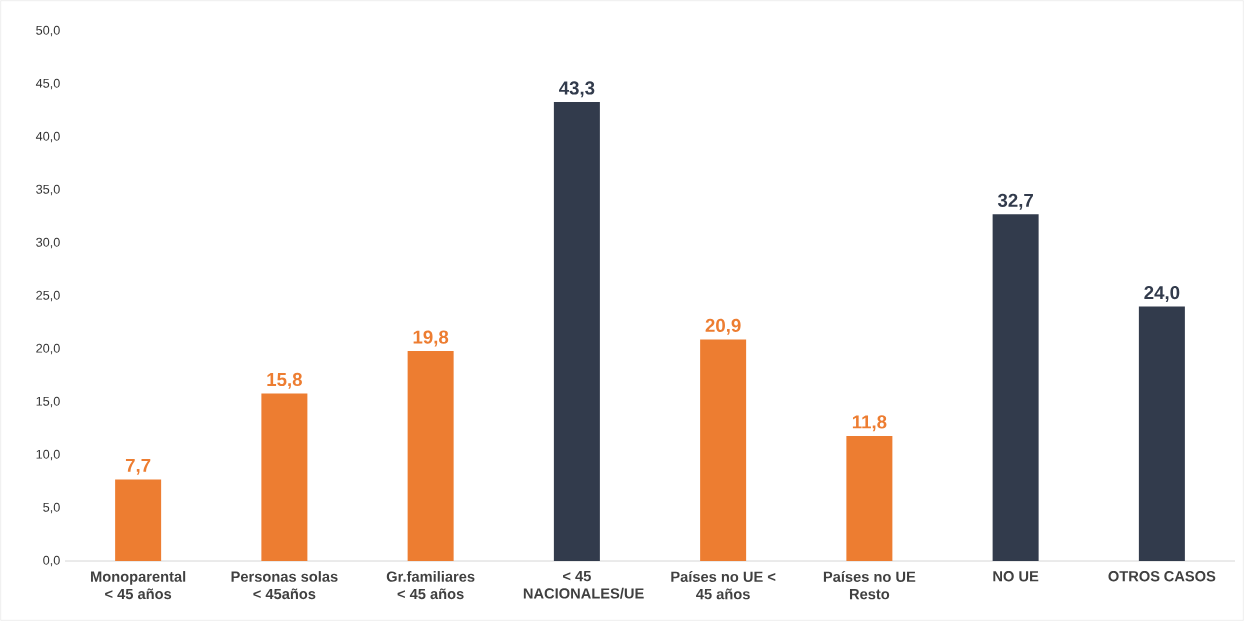 This screenshot has height=621, width=1244. Describe the element at coordinates (869, 423) in the screenshot. I see `data-label: 11,8` at that location.